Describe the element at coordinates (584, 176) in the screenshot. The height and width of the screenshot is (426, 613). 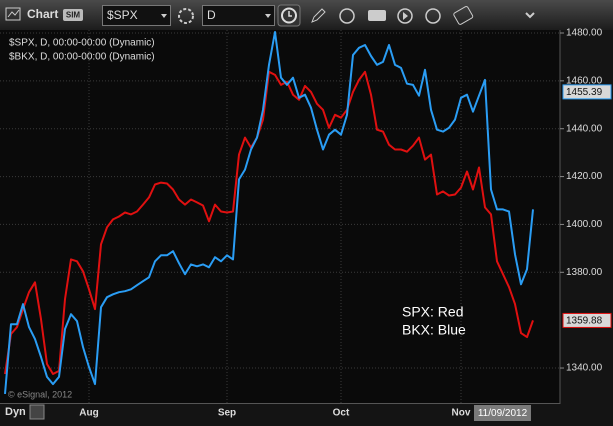
I see `y-tick-label: 1420.00` at that location.